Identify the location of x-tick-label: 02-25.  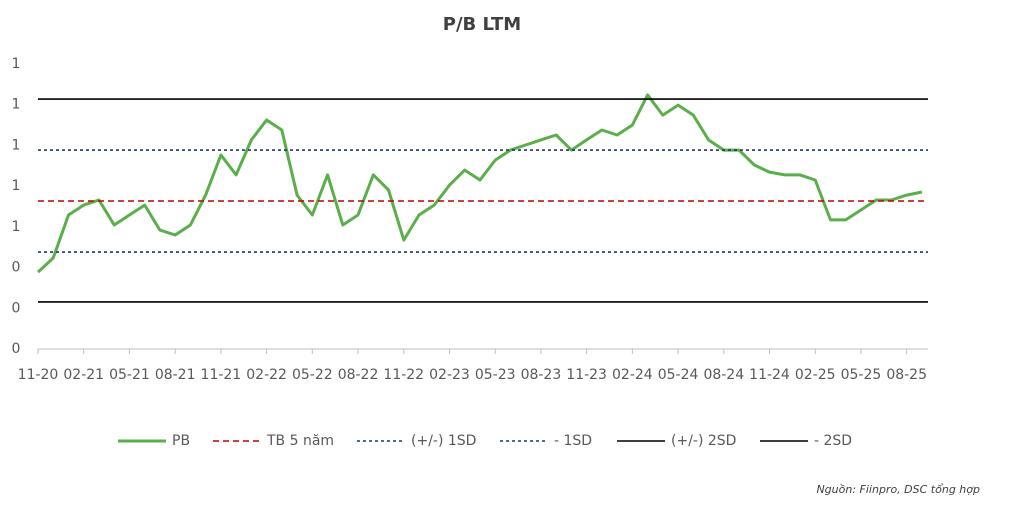
(815, 375).